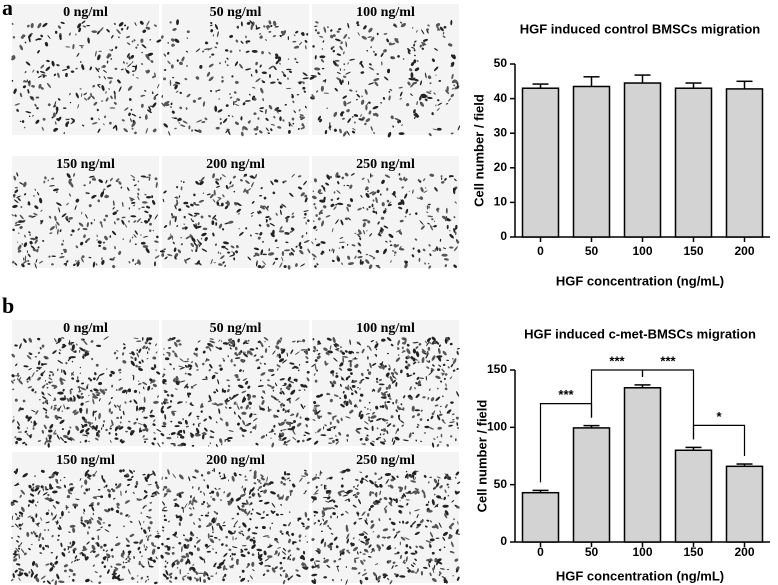  I want to click on significance-label: *, so click(719, 416).